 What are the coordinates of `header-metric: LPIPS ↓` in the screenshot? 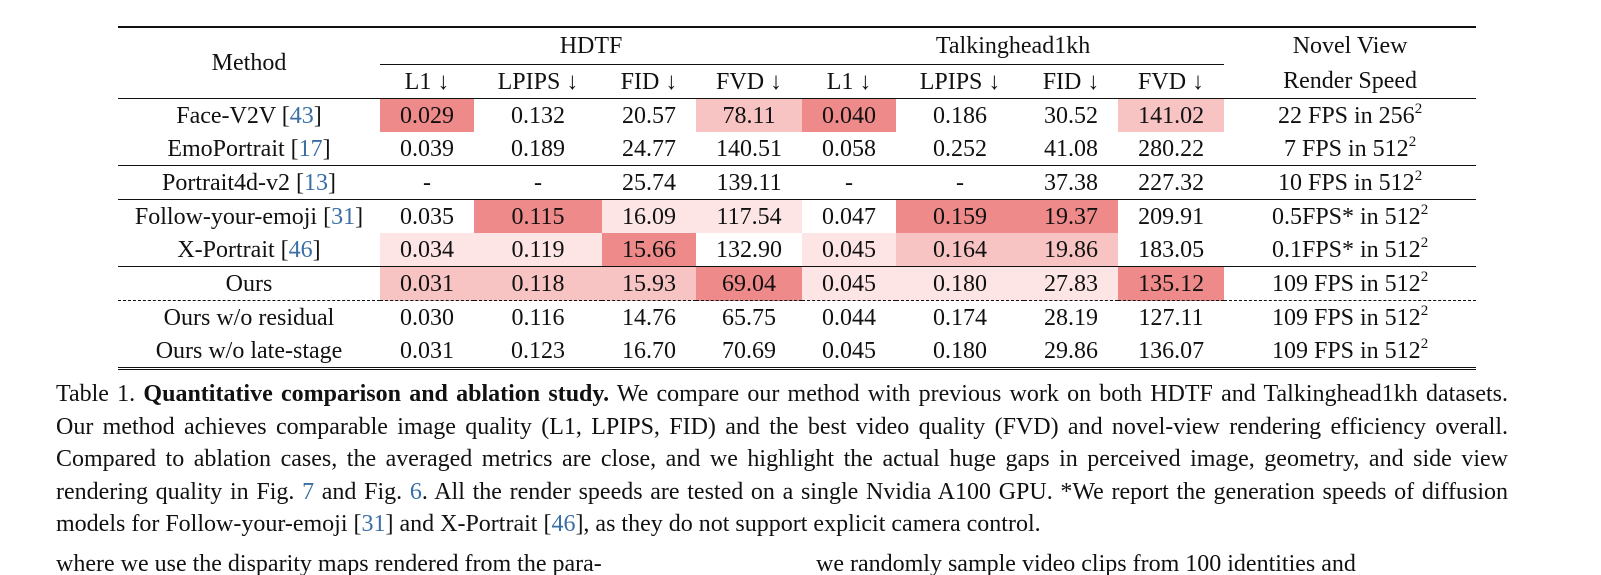 It's located at (538, 81).